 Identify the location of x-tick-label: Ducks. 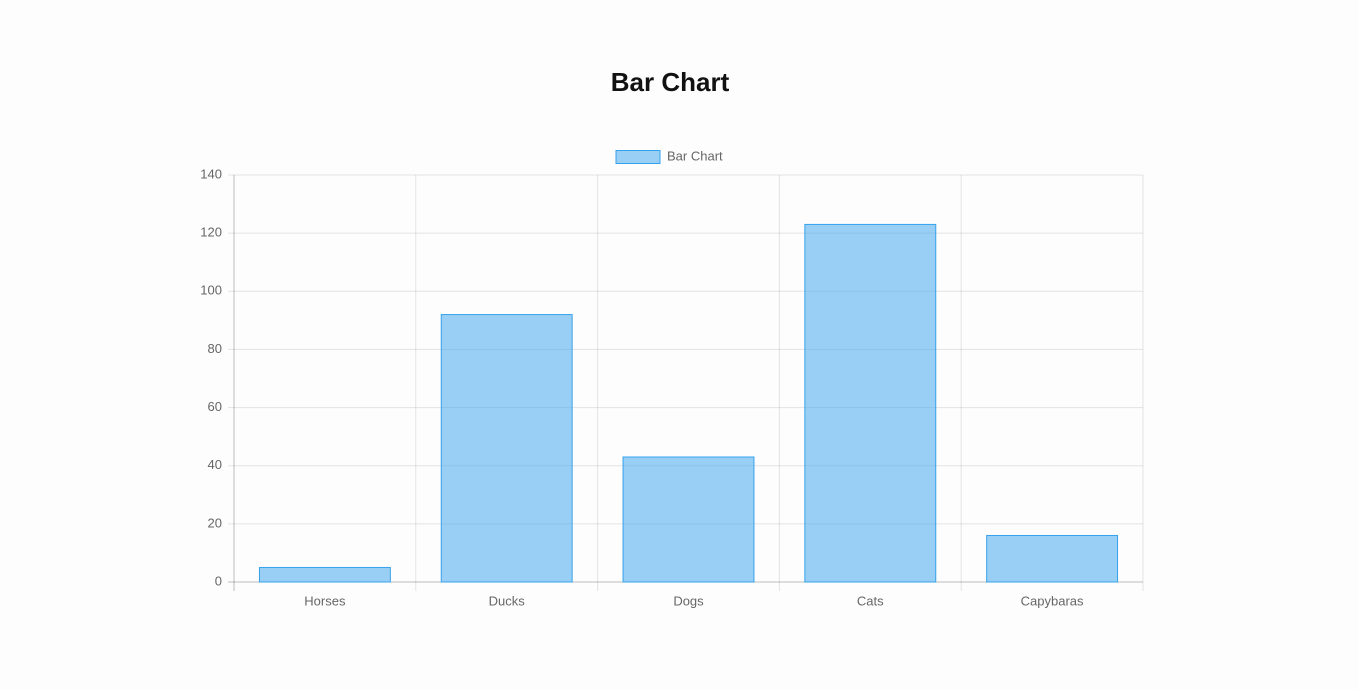
(507, 600).